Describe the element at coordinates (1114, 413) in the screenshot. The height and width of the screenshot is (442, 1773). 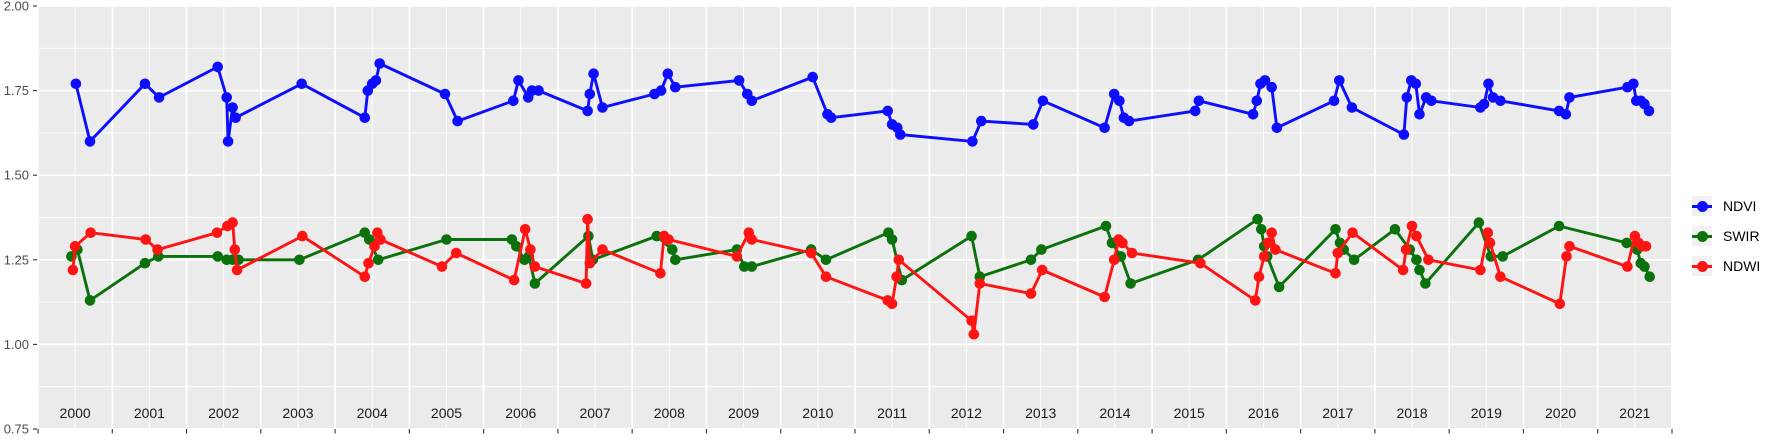
I see `year-label: 2014` at that location.